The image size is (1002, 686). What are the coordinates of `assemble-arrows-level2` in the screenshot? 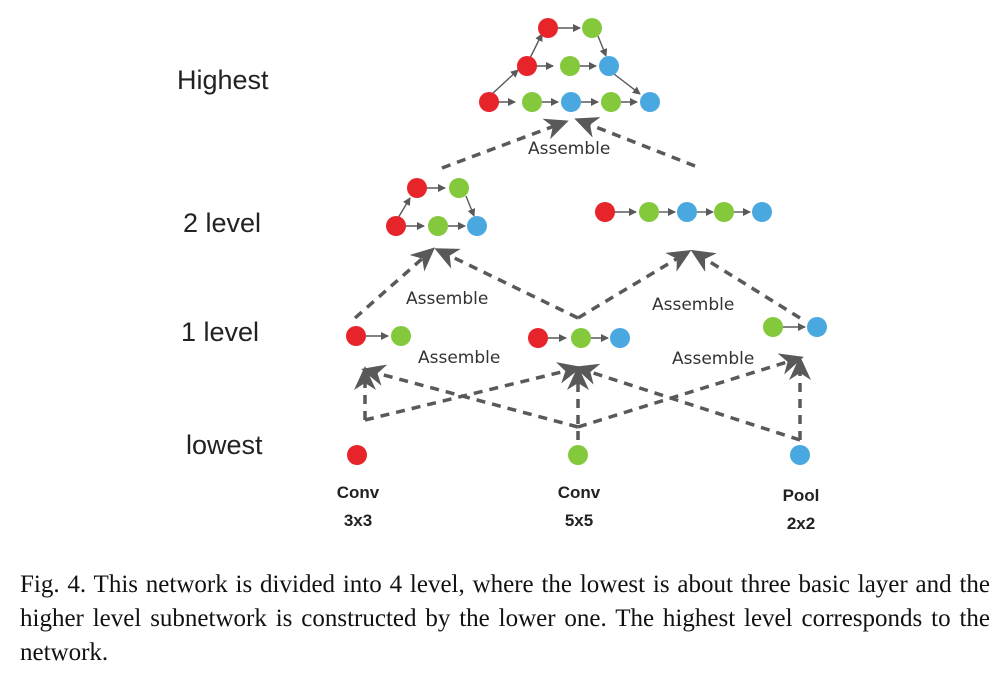 It's located at (568, 143).